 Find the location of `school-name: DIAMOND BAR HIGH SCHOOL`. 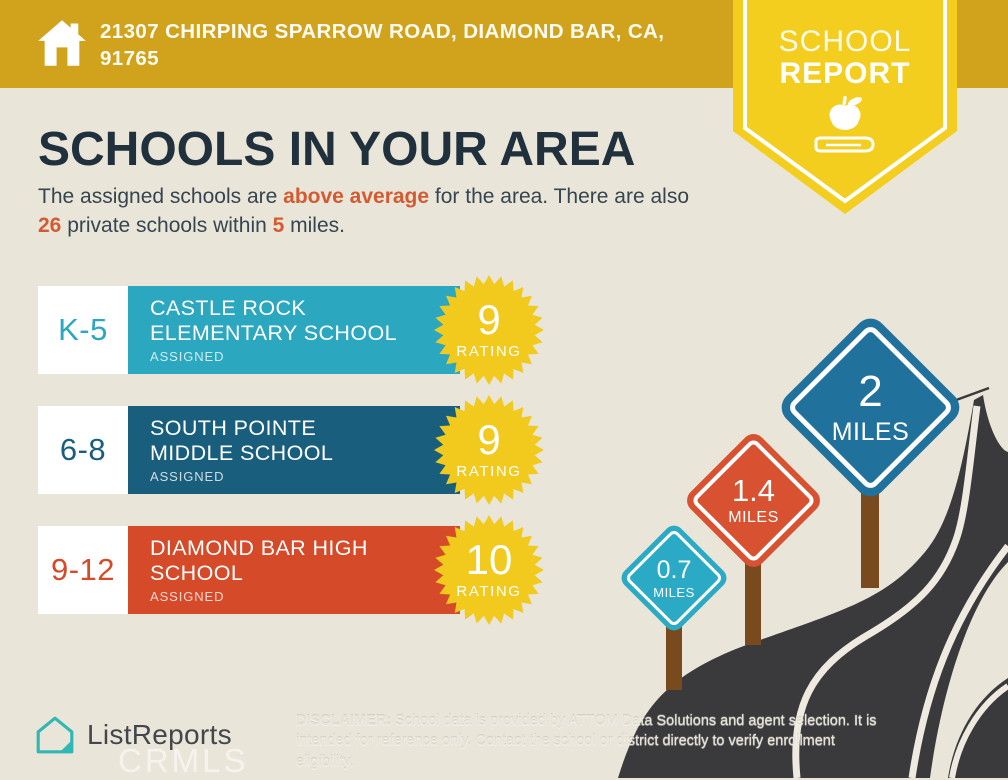

school-name: DIAMOND BAR HIGH SCHOOL is located at coordinates (259, 560).